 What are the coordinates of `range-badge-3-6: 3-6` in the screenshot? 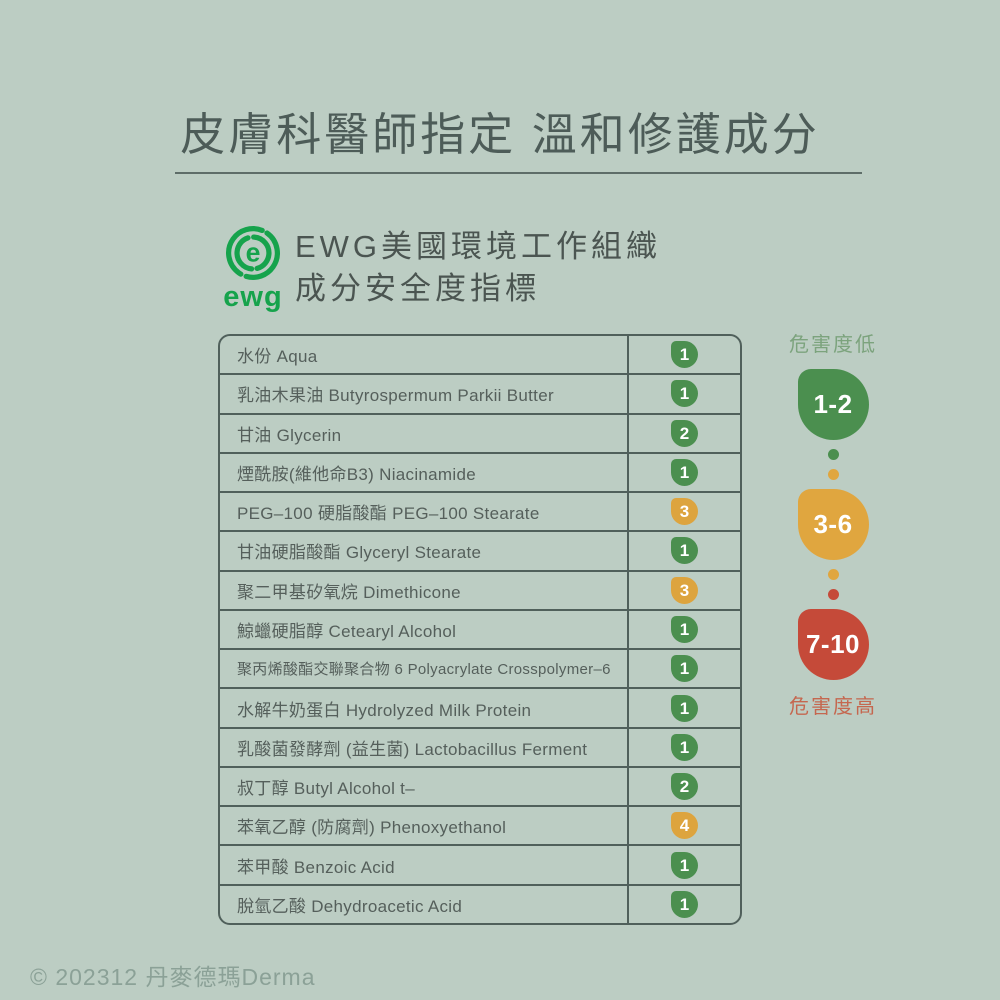 It's located at (833, 524).